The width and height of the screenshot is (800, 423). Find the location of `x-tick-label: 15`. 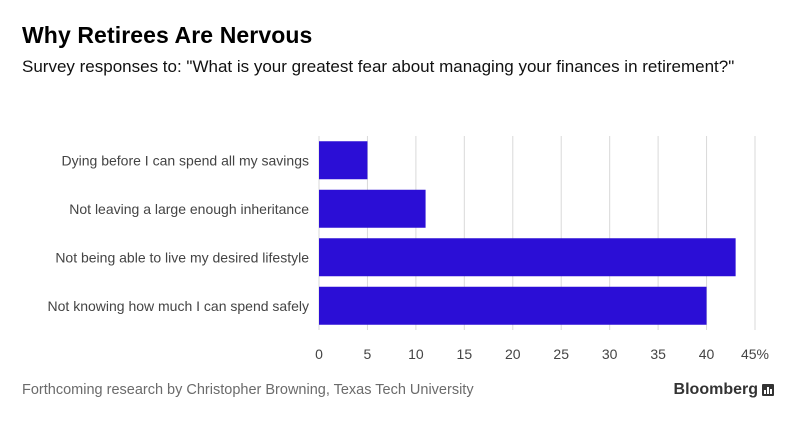

x-tick-label: 15 is located at coordinates (465, 354).